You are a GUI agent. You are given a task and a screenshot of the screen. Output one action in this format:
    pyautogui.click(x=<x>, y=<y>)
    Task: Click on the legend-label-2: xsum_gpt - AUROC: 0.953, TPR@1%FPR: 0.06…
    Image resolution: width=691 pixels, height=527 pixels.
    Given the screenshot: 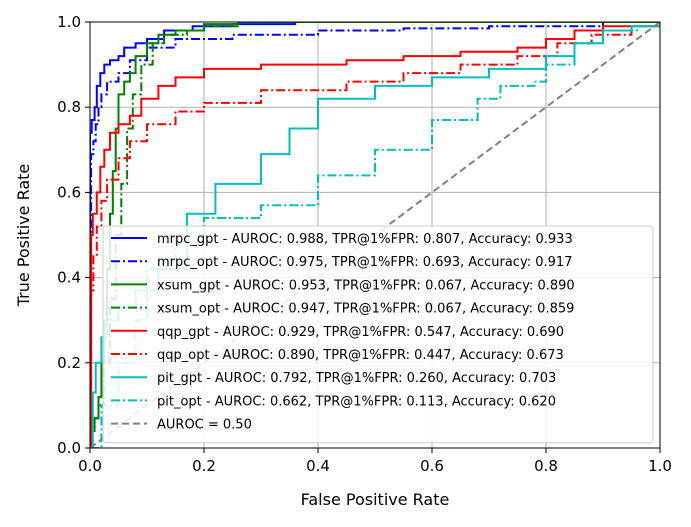 What is the action you would take?
    pyautogui.click(x=366, y=285)
    